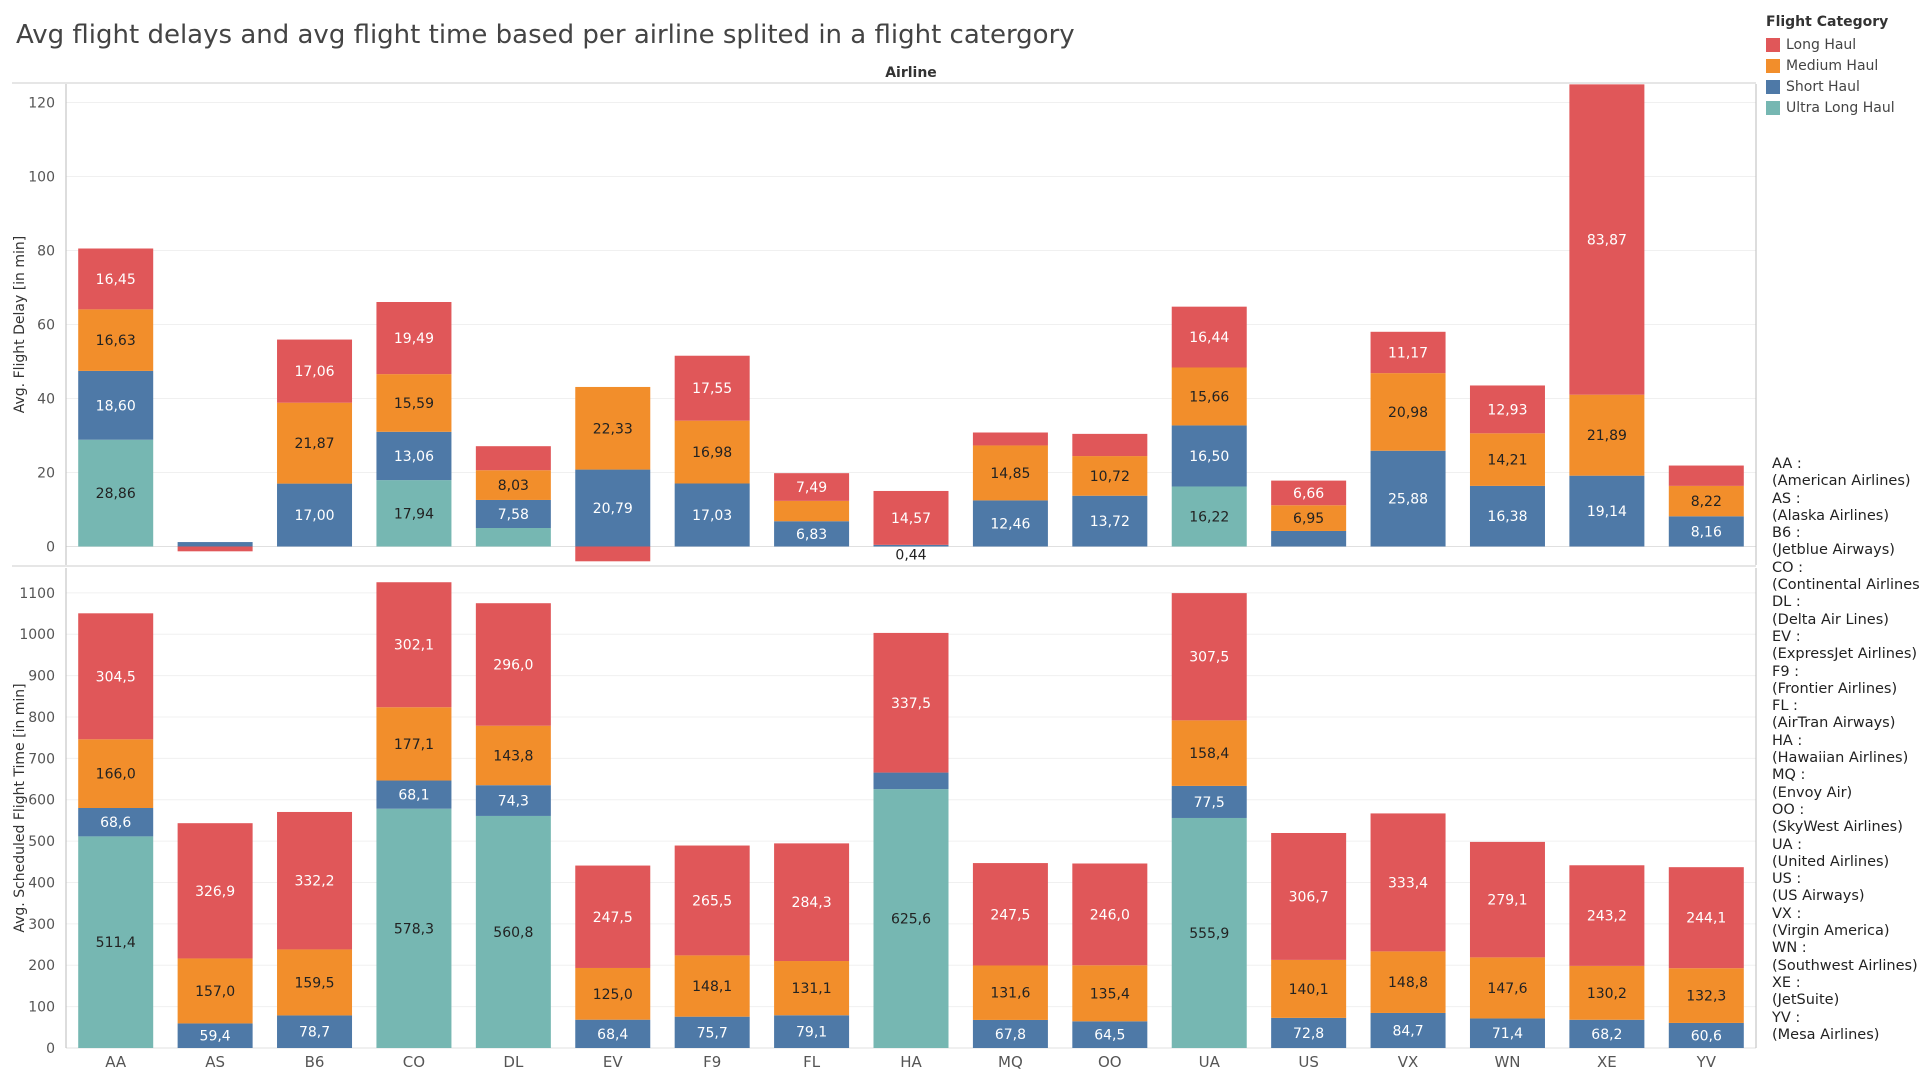 Image resolution: width=1920 pixels, height=1080 pixels. I want to click on y-tick-label: 1000, so click(37, 635).